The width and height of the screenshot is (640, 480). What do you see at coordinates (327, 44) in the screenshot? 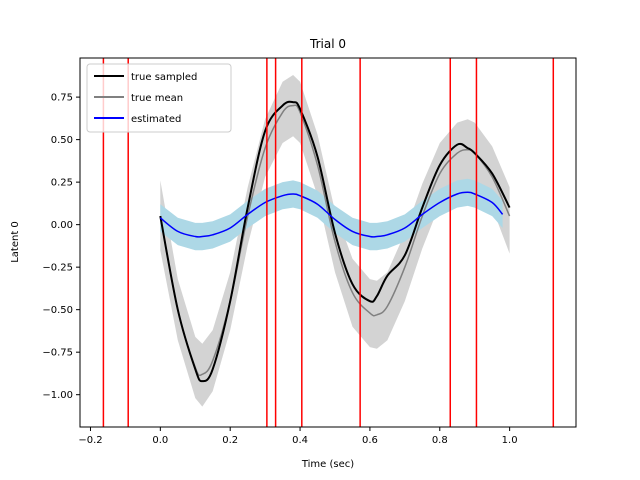
I see `chart-title: Trial 0` at bounding box center [327, 44].